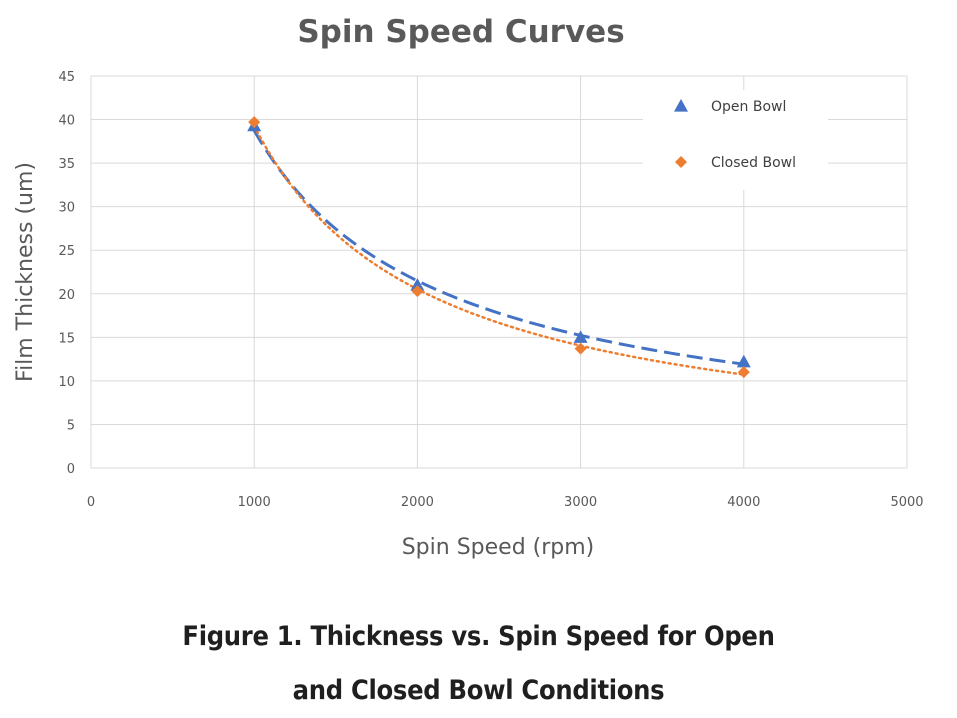  Describe the element at coordinates (66, 77) in the screenshot. I see `y-tick-label: 45` at that location.